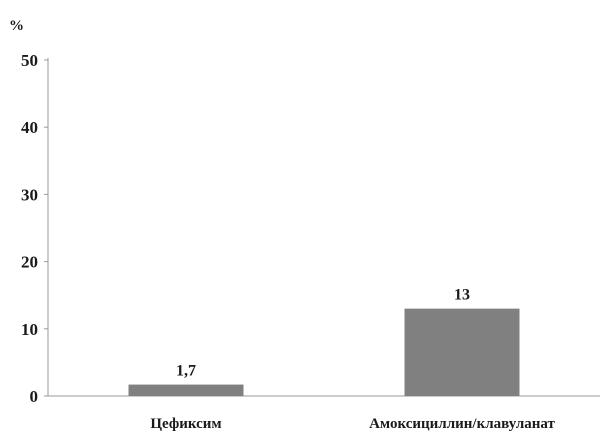 The height and width of the screenshot is (435, 616). I want to click on y-tick-label: 10, so click(29, 329).